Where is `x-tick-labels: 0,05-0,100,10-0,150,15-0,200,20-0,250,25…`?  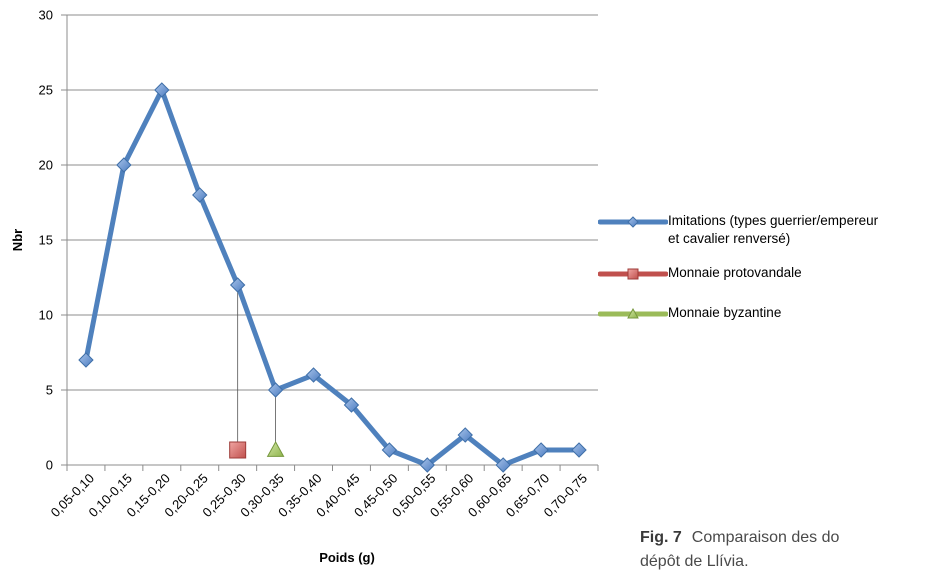 x-tick-labels: 0,05-0,100,10-0,150,15-0,200,20-0,250,25… is located at coordinates (319, 495).